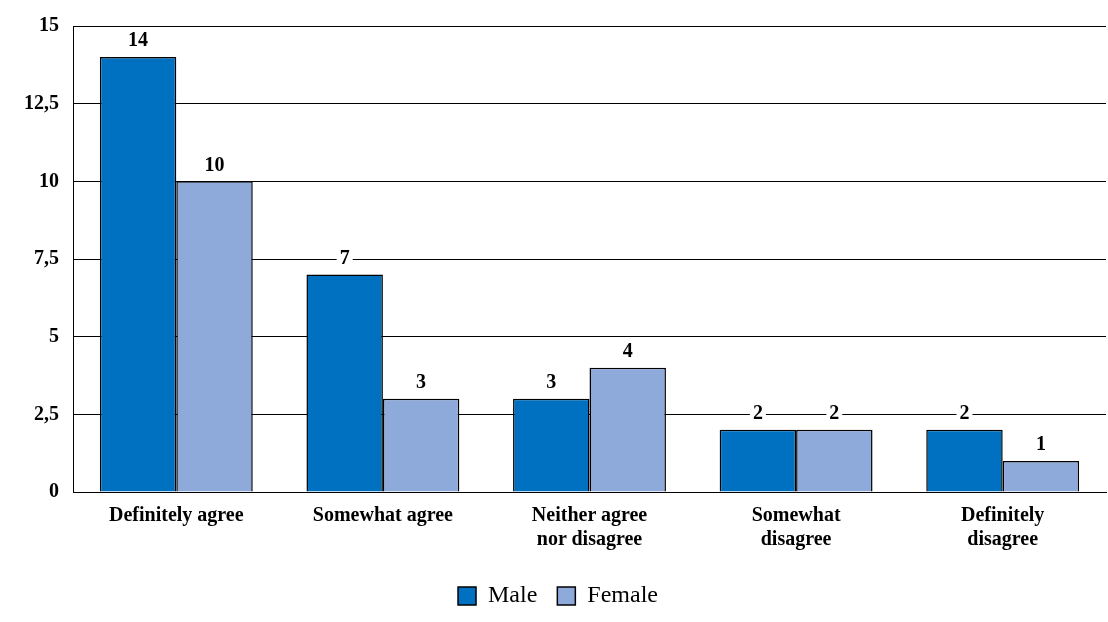 The width and height of the screenshot is (1108, 622). I want to click on legend-label: Female, so click(622, 594).